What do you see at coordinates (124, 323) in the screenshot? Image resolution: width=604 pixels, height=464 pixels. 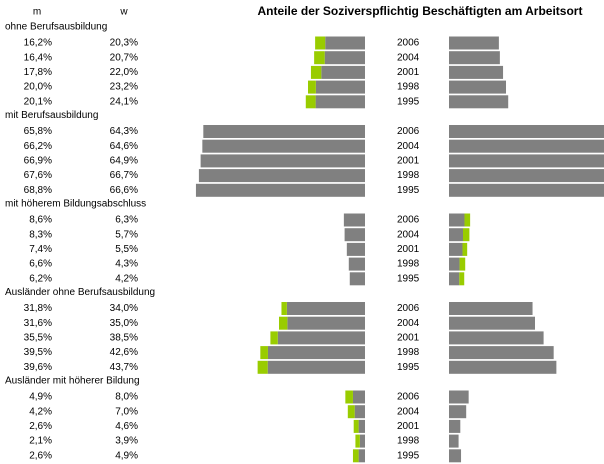 I see `value-label: 35,0%` at bounding box center [124, 323].